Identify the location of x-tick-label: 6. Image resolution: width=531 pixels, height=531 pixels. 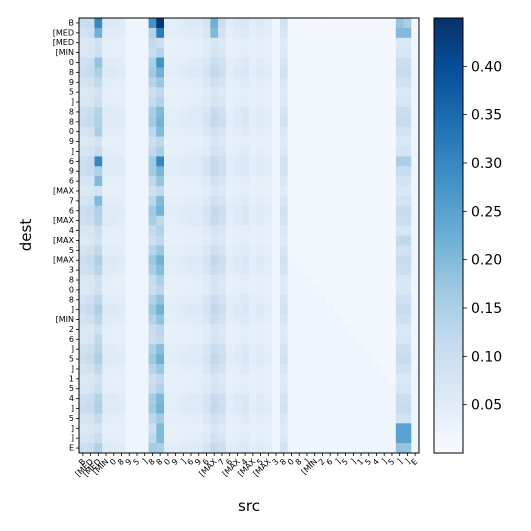
(190, 462).